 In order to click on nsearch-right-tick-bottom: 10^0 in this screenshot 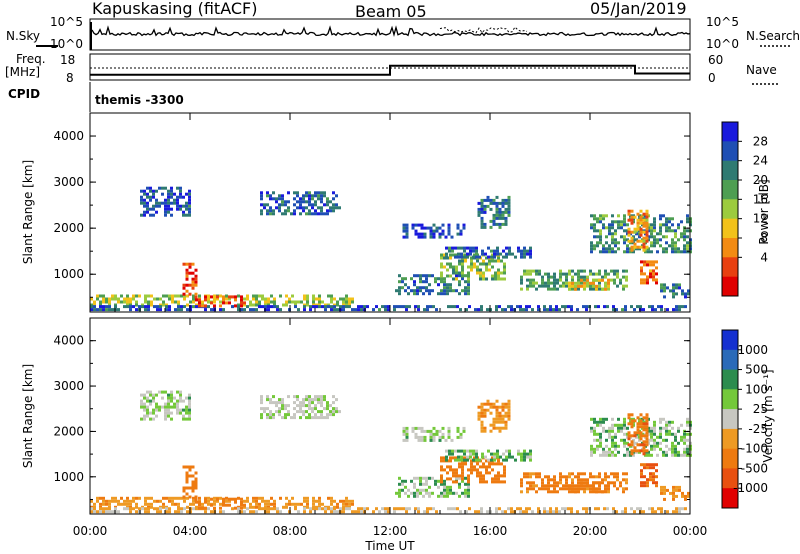, I will do `click(722, 44)`.